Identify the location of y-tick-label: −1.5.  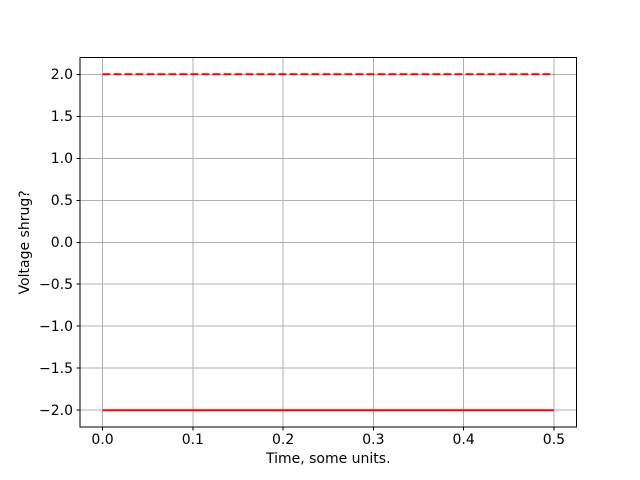
(56, 369).